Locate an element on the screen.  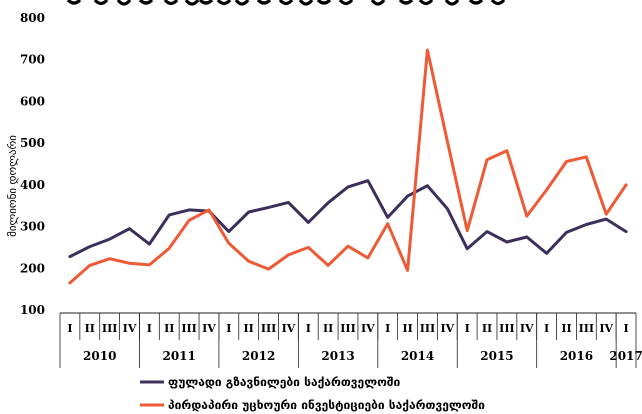
year-tick-label: 2011 is located at coordinates (178, 356).